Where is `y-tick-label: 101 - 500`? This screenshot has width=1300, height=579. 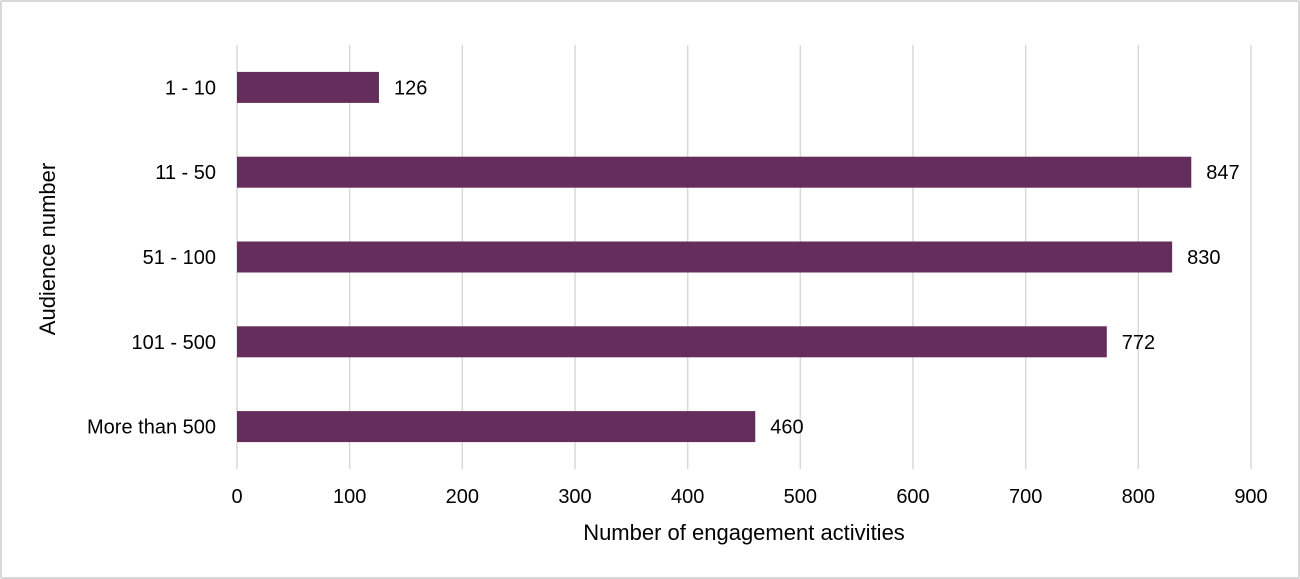 y-tick-label: 101 - 500 is located at coordinates (173, 343).